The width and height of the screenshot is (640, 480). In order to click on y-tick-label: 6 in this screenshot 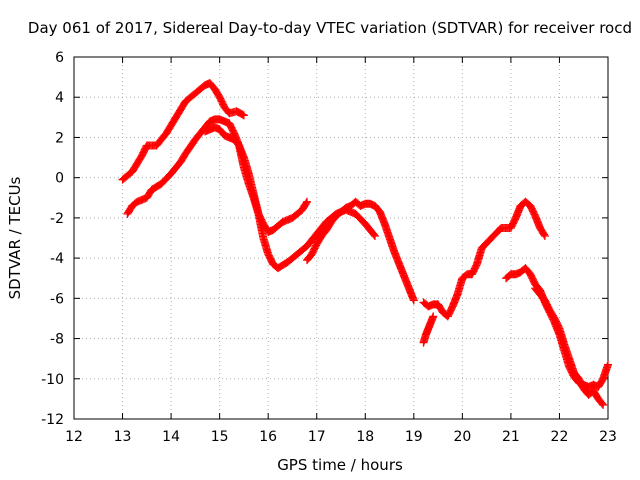, I will do `click(59, 58)`.